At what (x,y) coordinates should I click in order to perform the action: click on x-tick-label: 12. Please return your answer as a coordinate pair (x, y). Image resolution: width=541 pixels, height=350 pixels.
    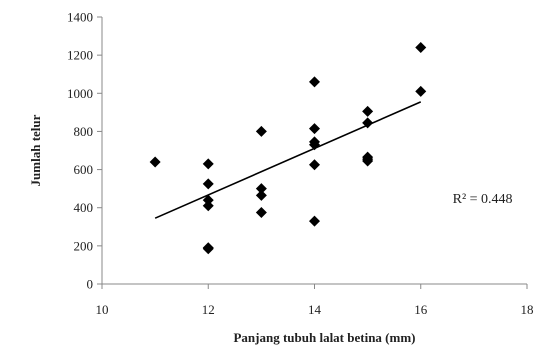
    Looking at the image, I should click on (208, 309).